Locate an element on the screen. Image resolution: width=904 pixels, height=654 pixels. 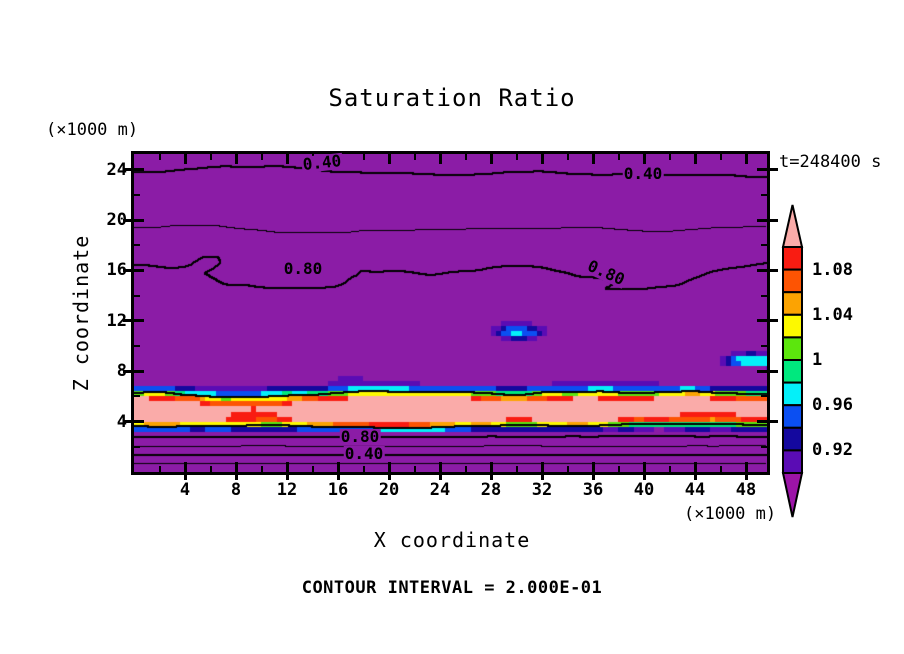
colorbar-tick-label: 0.96 is located at coordinates (832, 405).